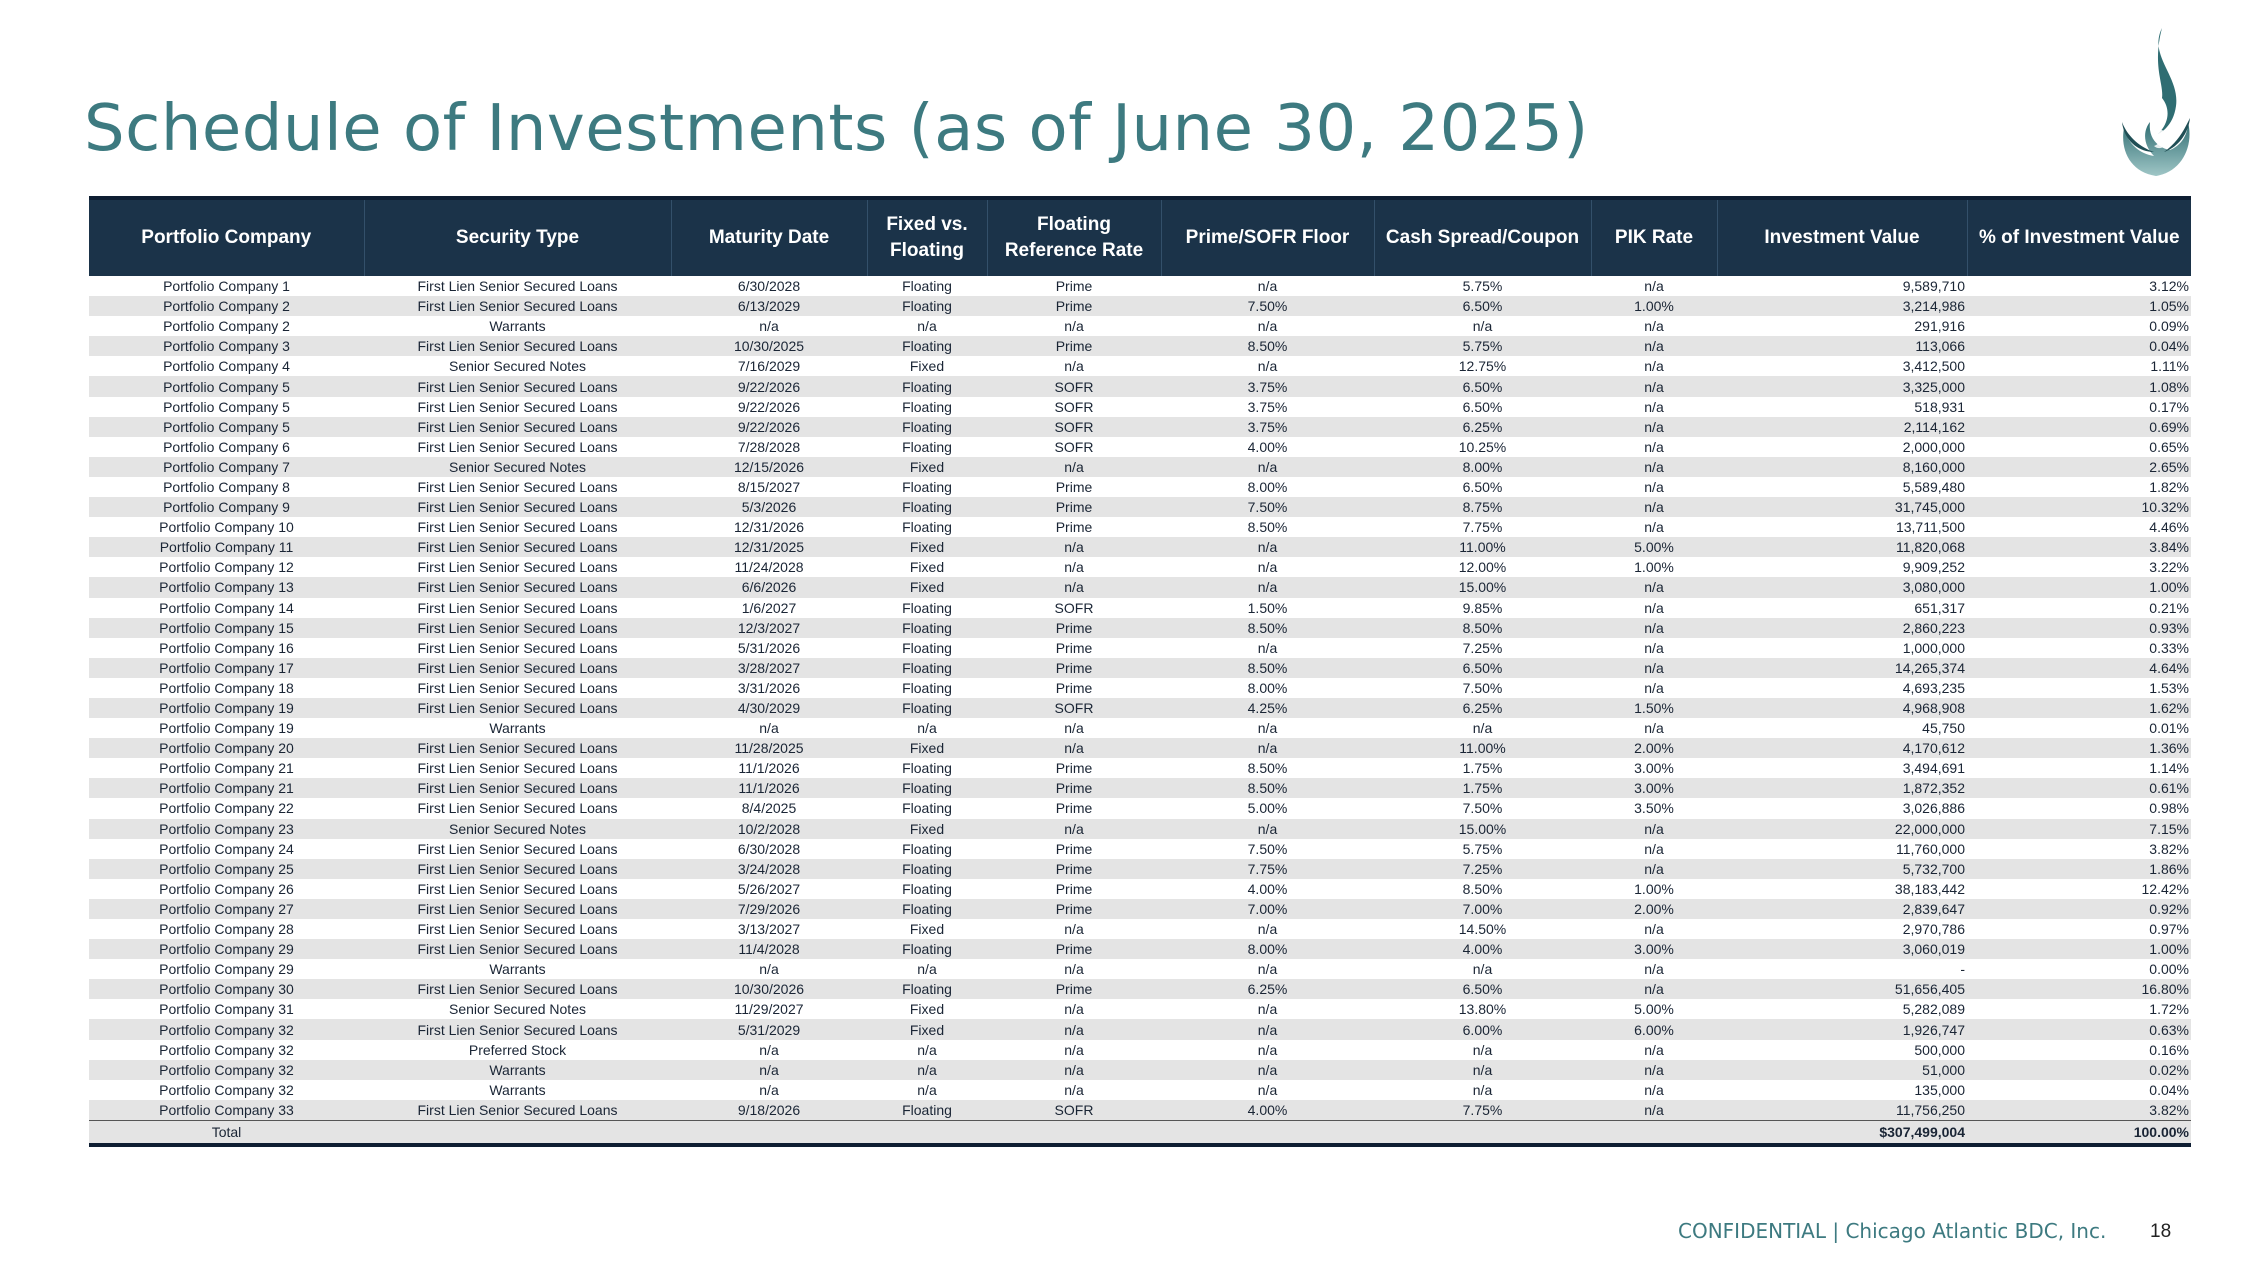 The width and height of the screenshot is (2267, 1275). I want to click on flame-logo-icon, so click(2156, 102).